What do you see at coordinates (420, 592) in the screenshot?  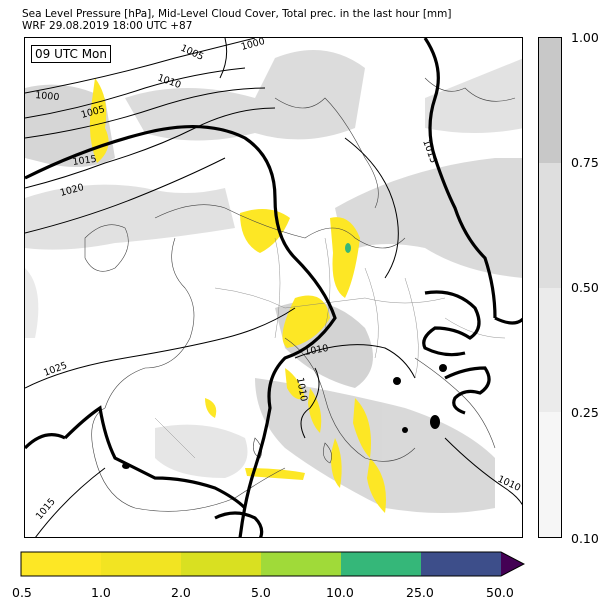 I see `precip-tick-label: 25.0` at bounding box center [420, 592].